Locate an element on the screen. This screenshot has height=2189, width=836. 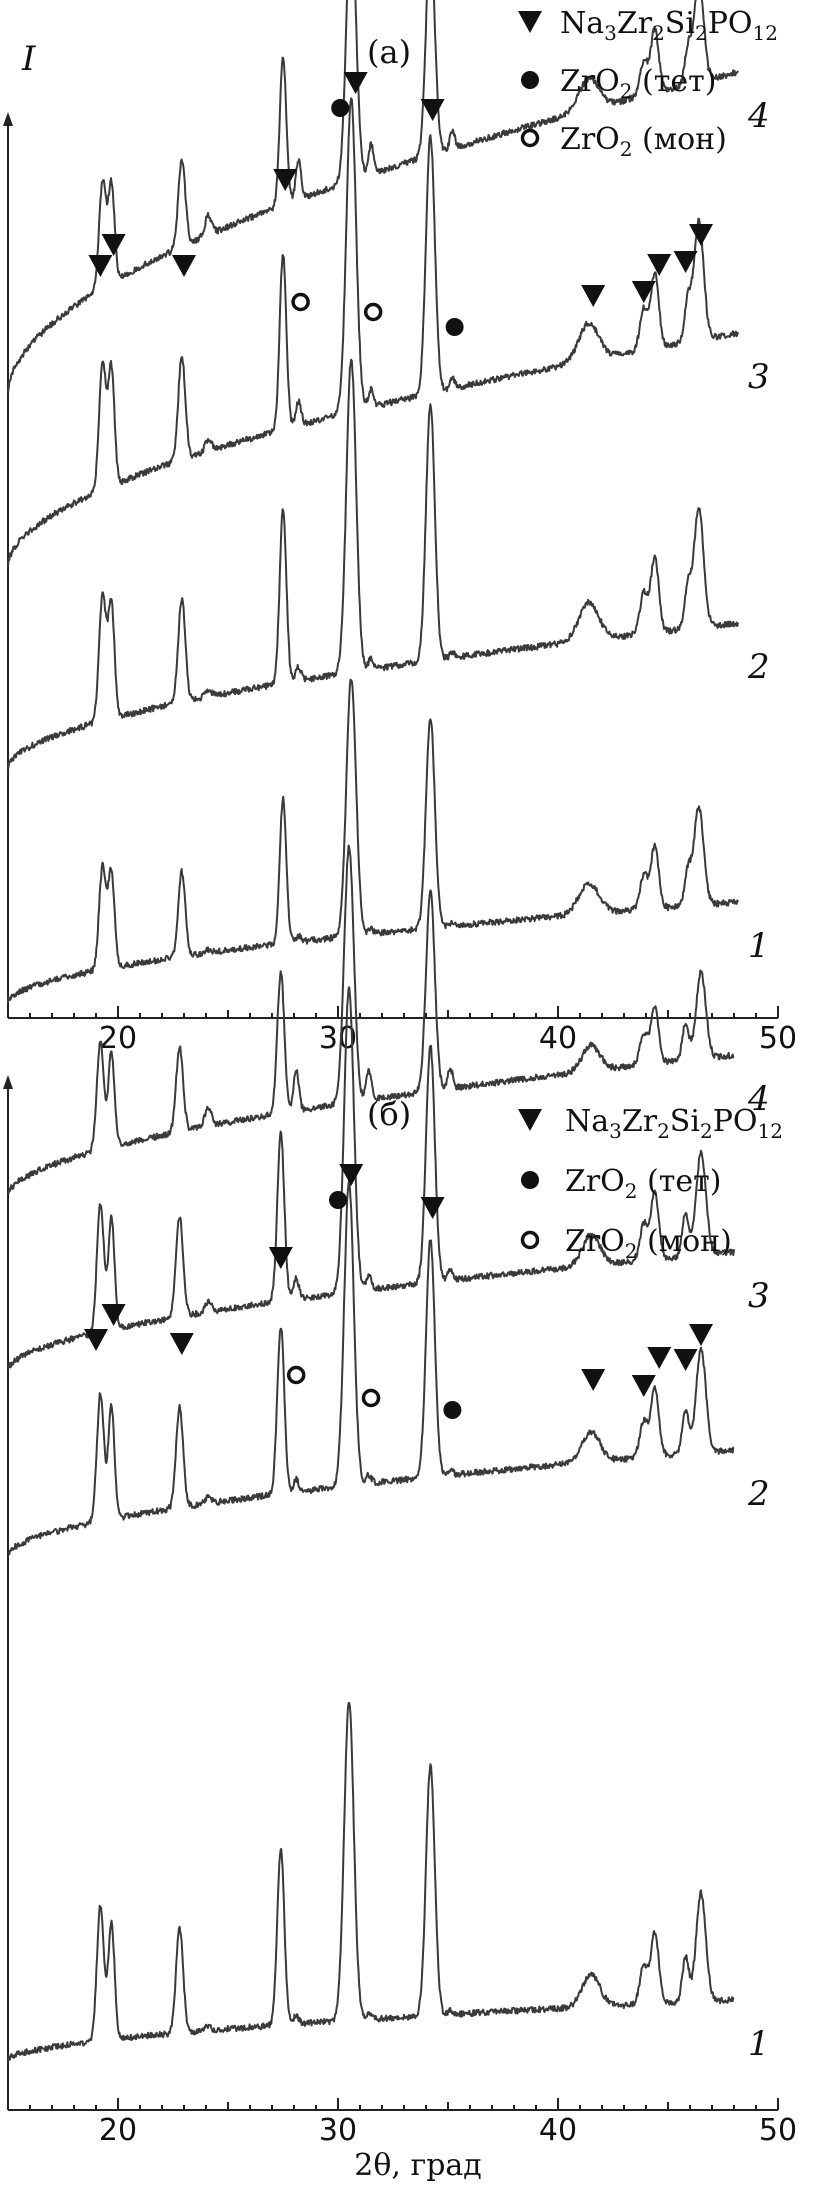
x-tick-label: 30 is located at coordinates (338, 2130).